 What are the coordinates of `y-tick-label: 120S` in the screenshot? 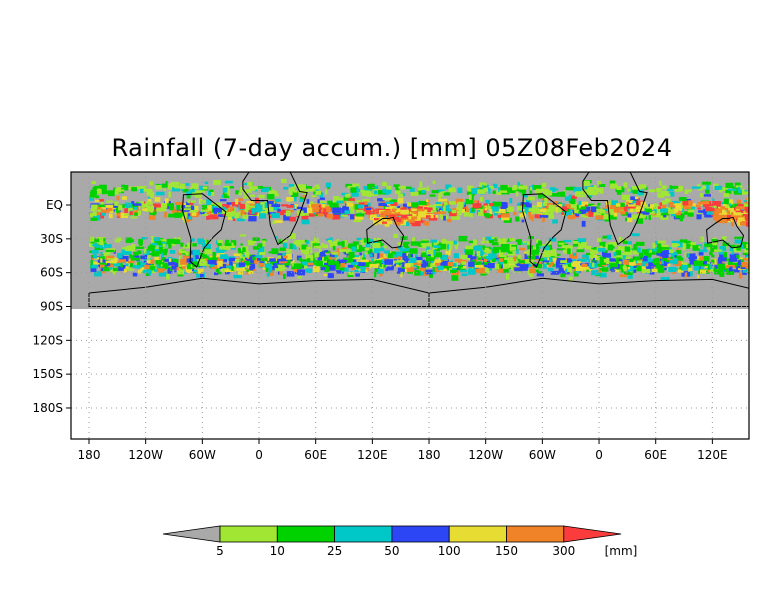 It's located at (47, 340).